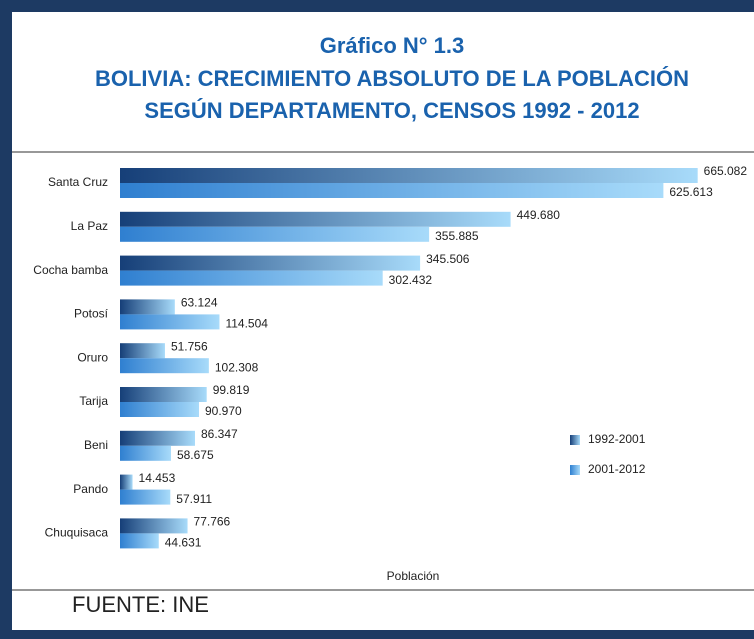 The width and height of the screenshot is (754, 639). I want to click on data-label: 77.766, so click(212, 522).